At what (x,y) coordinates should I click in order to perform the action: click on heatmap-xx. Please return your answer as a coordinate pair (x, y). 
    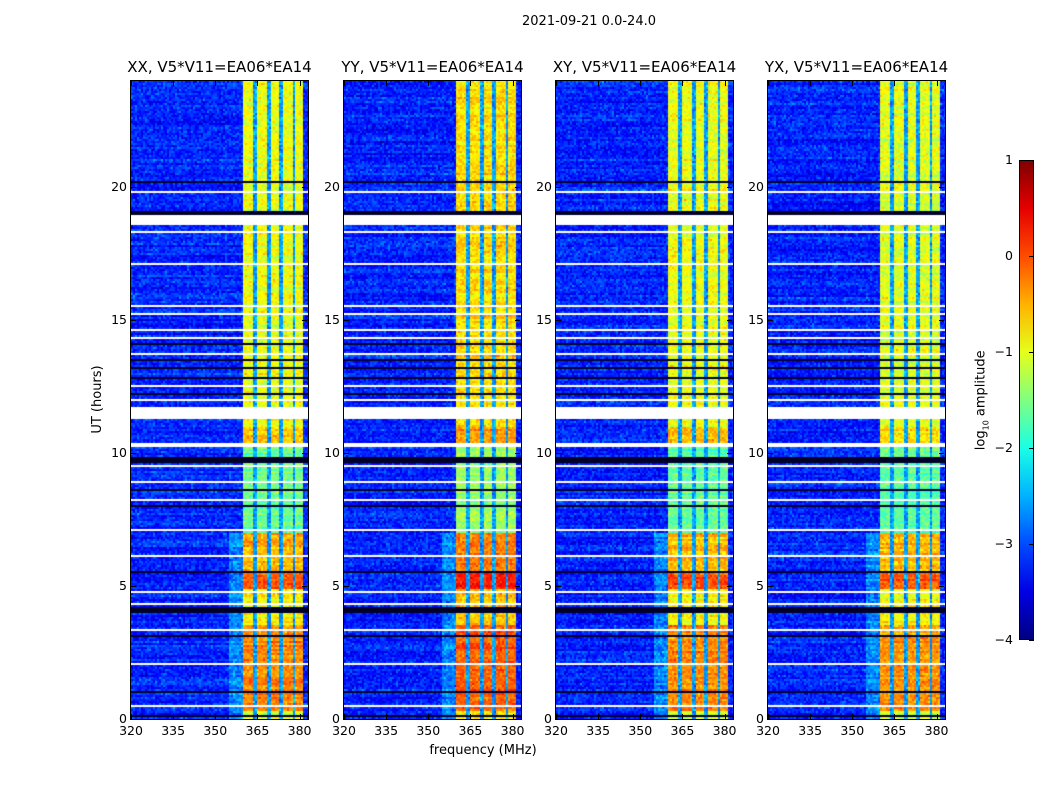
    Looking at the image, I should click on (219, 400).